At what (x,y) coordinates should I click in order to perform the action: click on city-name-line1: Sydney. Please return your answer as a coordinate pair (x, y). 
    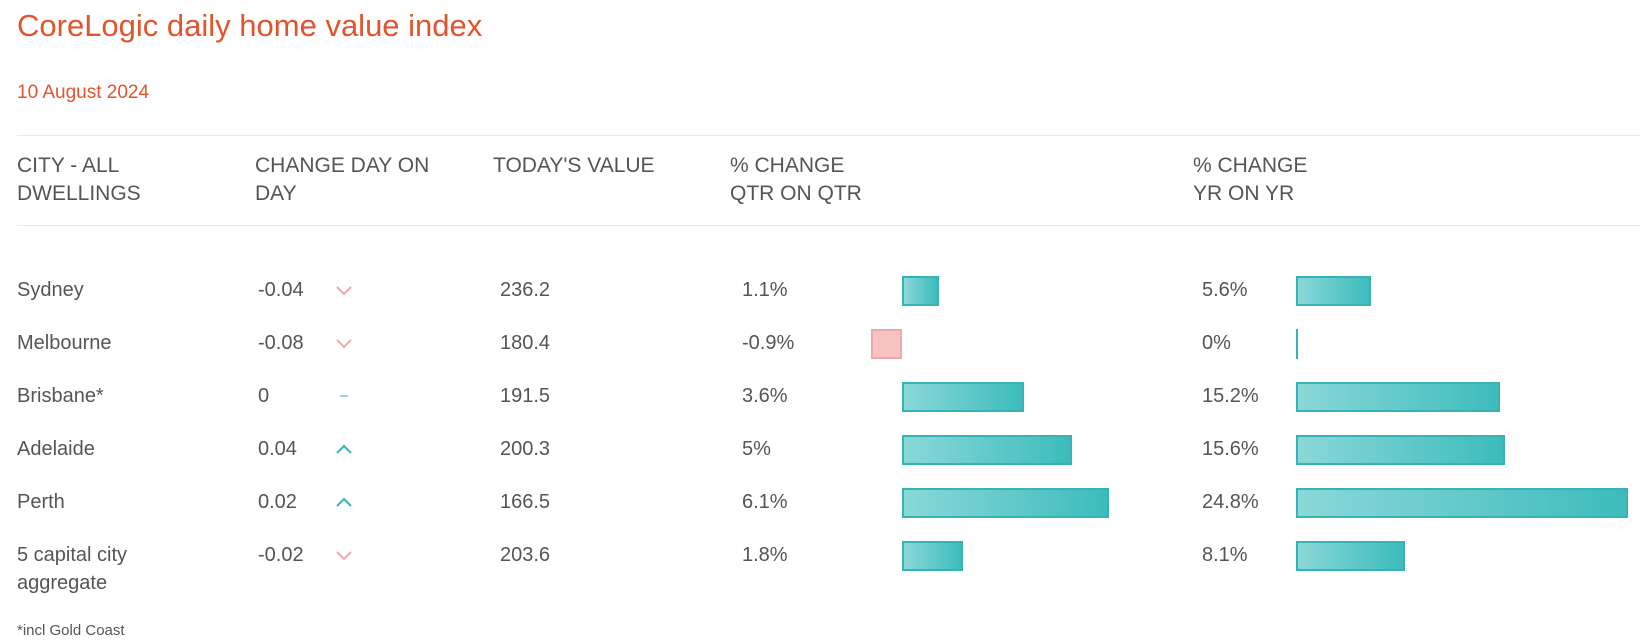
    Looking at the image, I should click on (50, 290).